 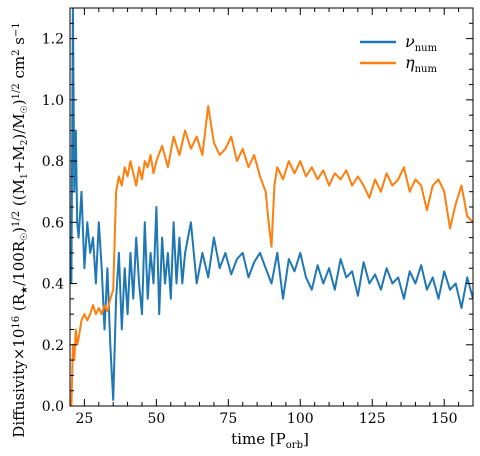 I want to click on x-axis-label: time [Porb], so click(x=270, y=440).